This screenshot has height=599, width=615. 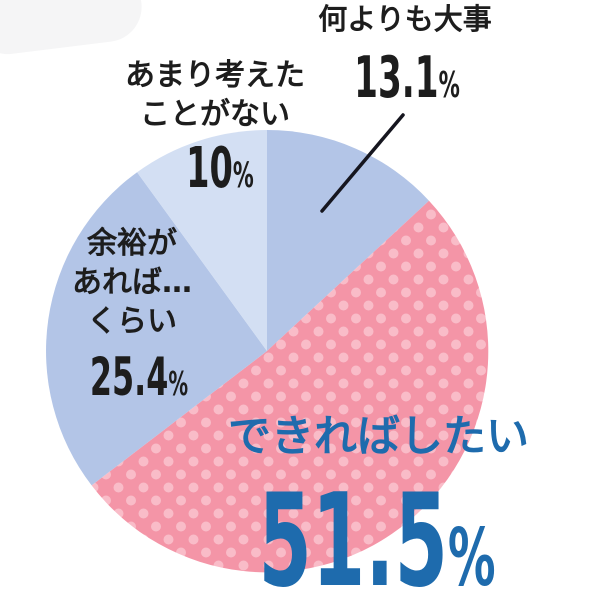 I want to click on slice-value-yoyu-ga-areba: 25.4%, so click(x=139, y=377).